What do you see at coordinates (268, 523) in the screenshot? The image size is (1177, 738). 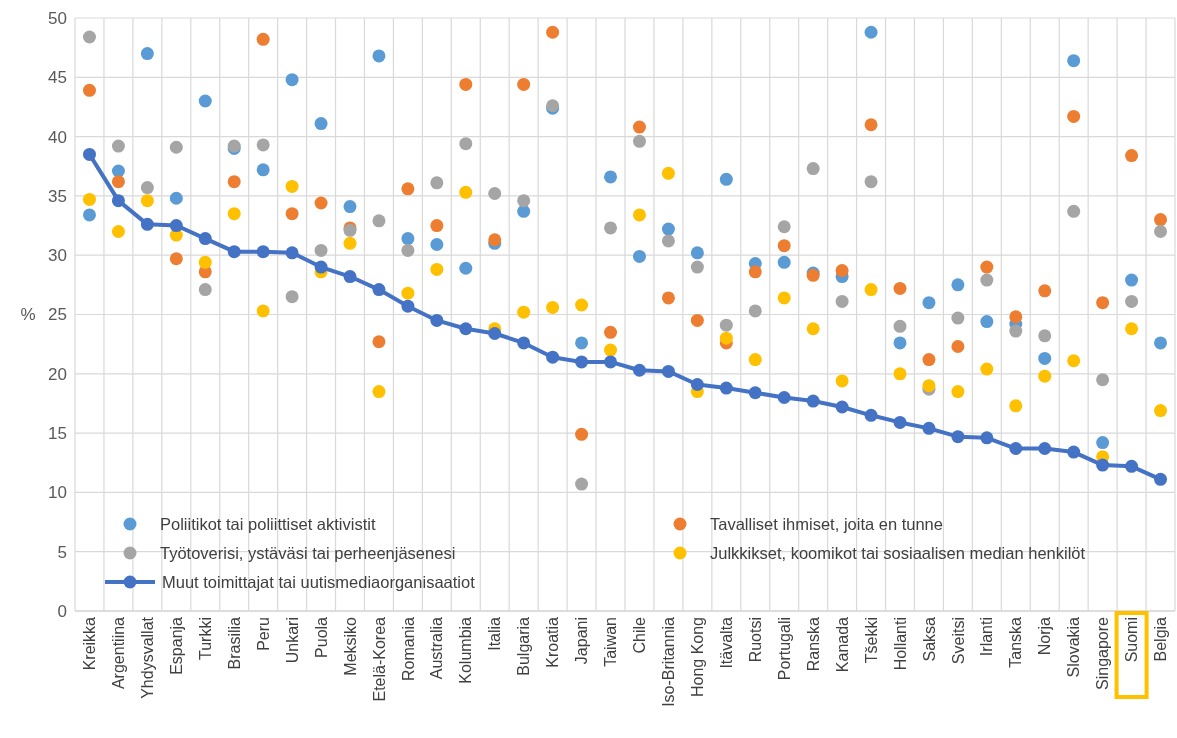 I see `legend-label: Poliitikot tai poliittiset aktivistit` at bounding box center [268, 523].